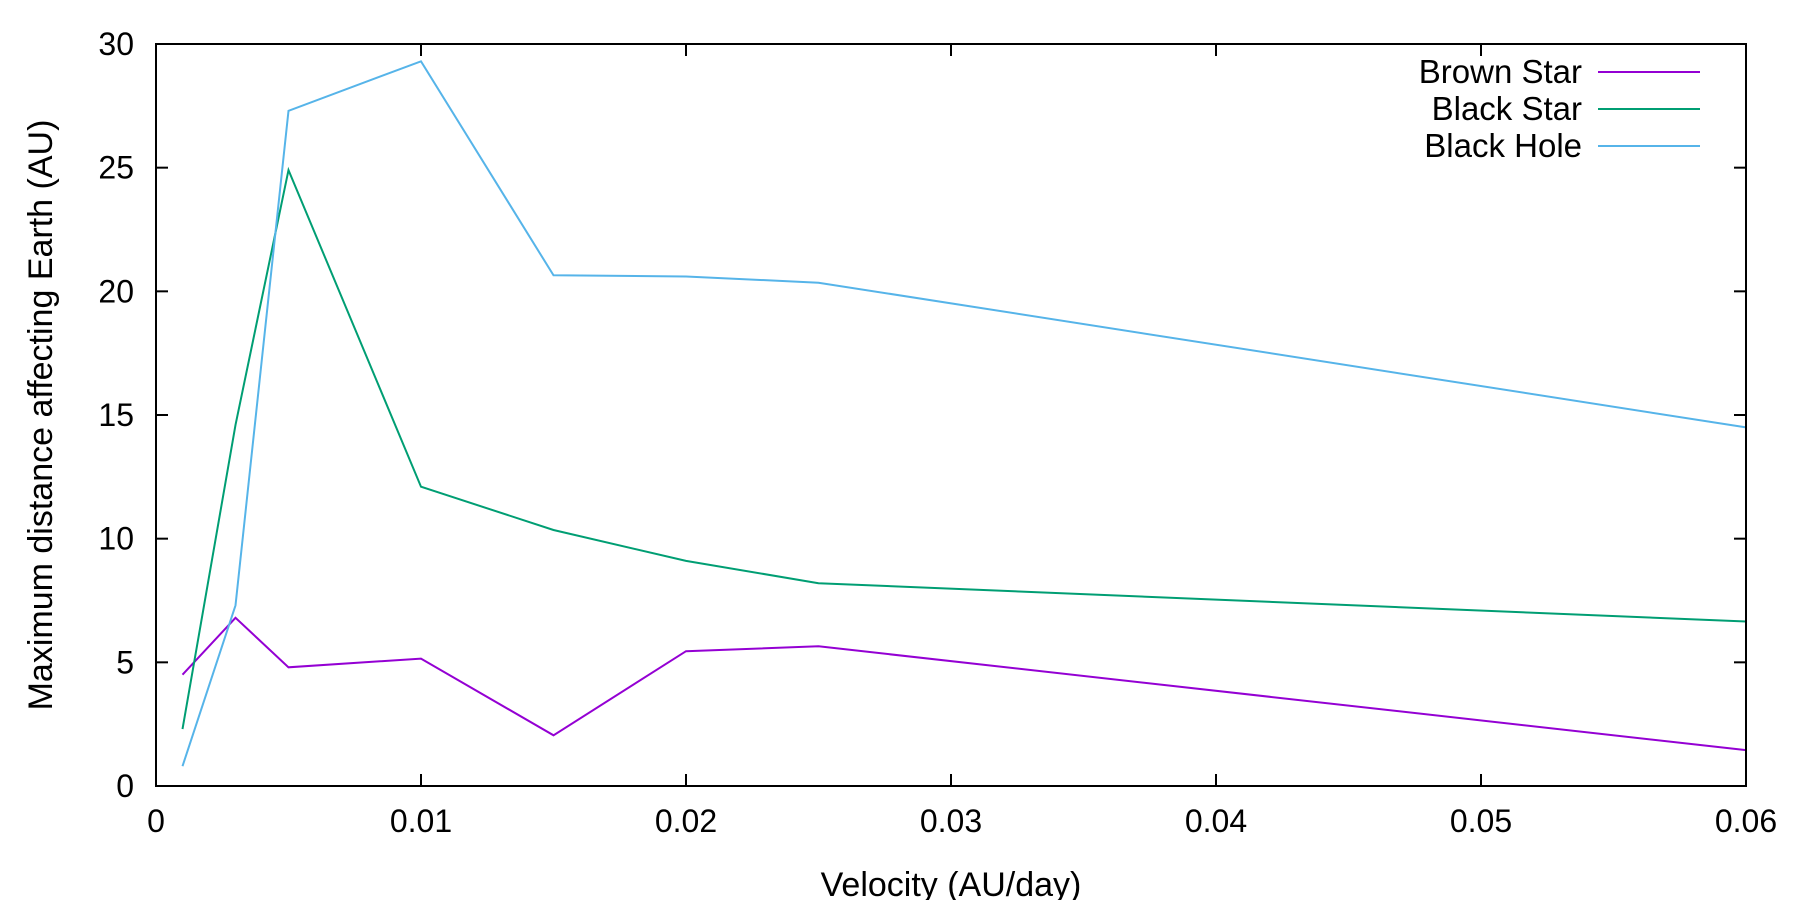 This screenshot has width=1800, height=900. I want to click on x-tick-label: 0.06, so click(1746, 821).